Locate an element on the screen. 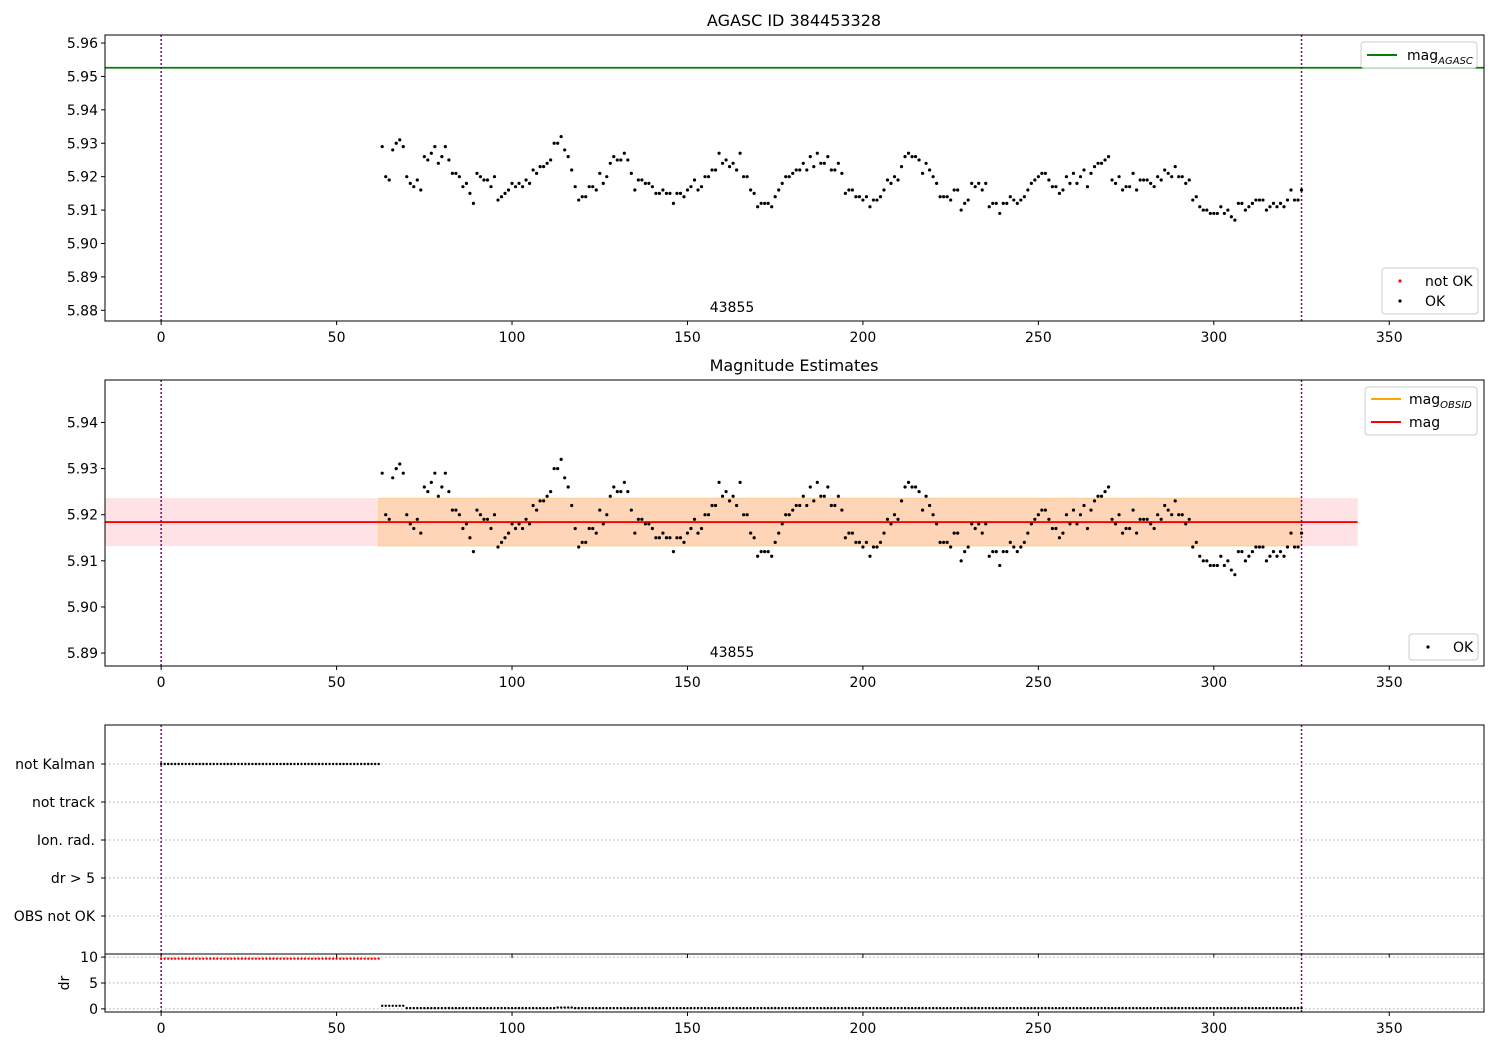  agasc-ytick-label: 5.96 is located at coordinates (82, 44).